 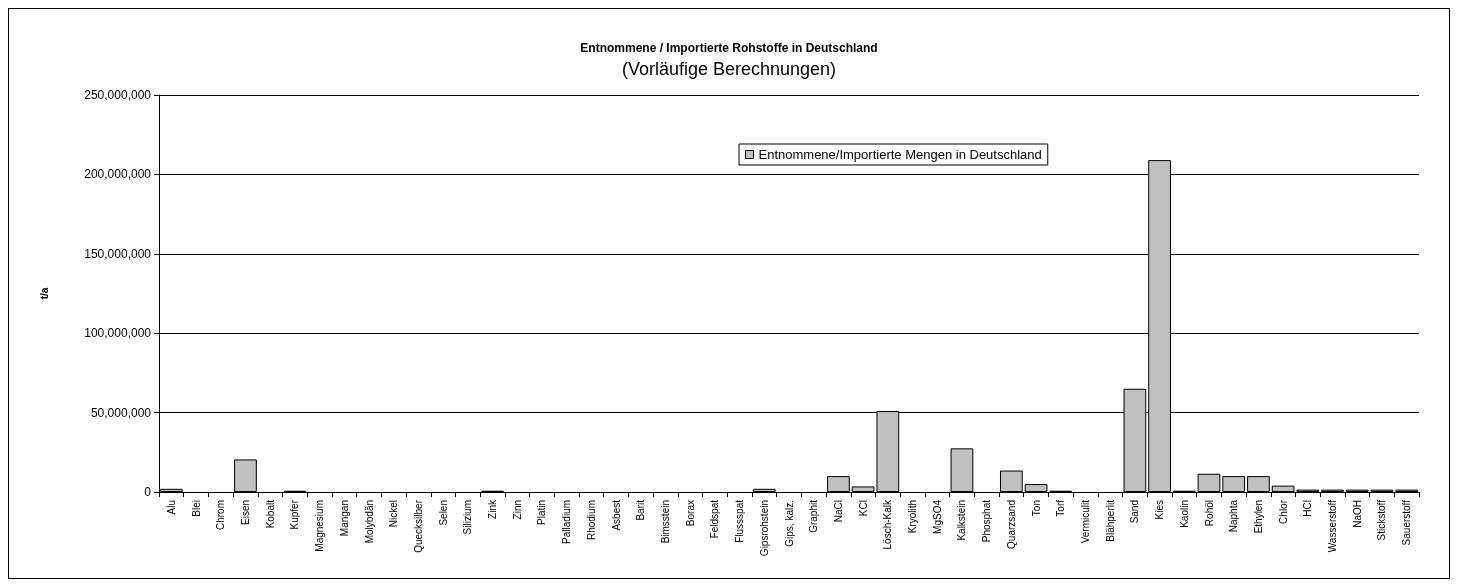 What do you see at coordinates (937, 516) in the screenshot?
I see `x-tick-label: MgSO4` at bounding box center [937, 516].